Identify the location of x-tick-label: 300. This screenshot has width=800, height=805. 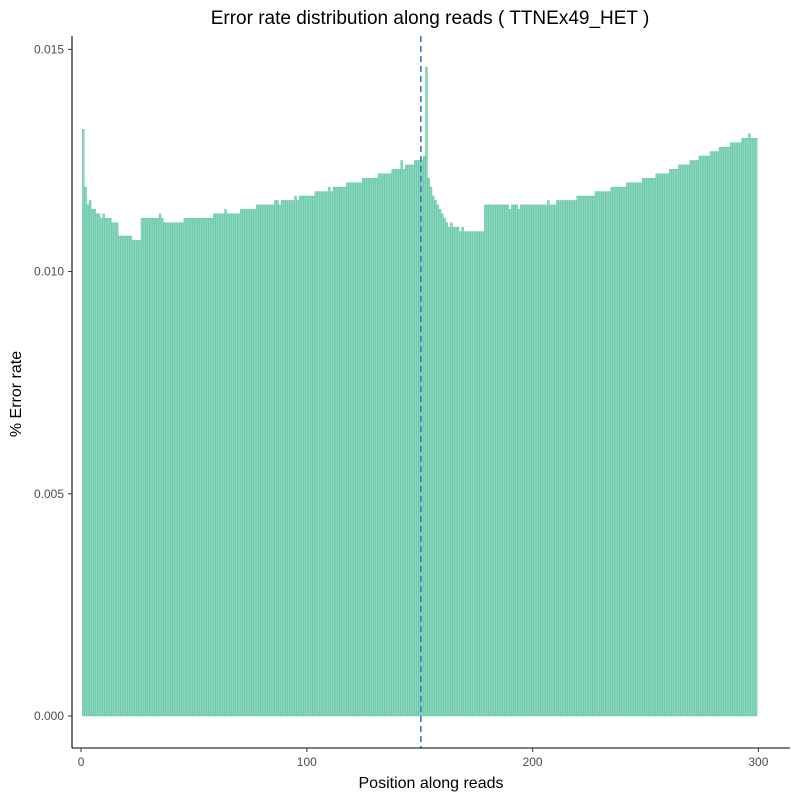
(758, 762).